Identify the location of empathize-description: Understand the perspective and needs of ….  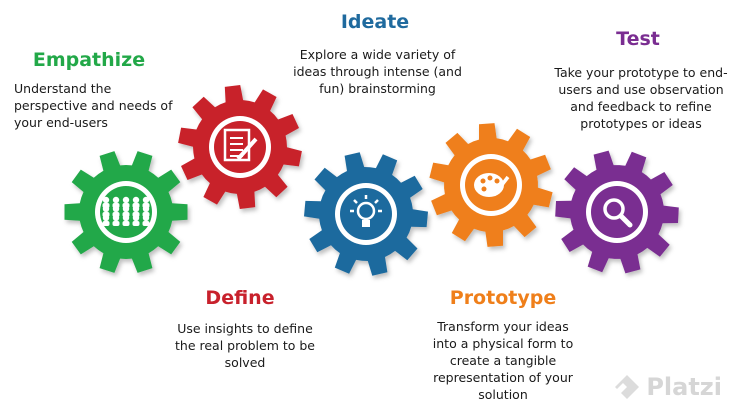
(93, 105).